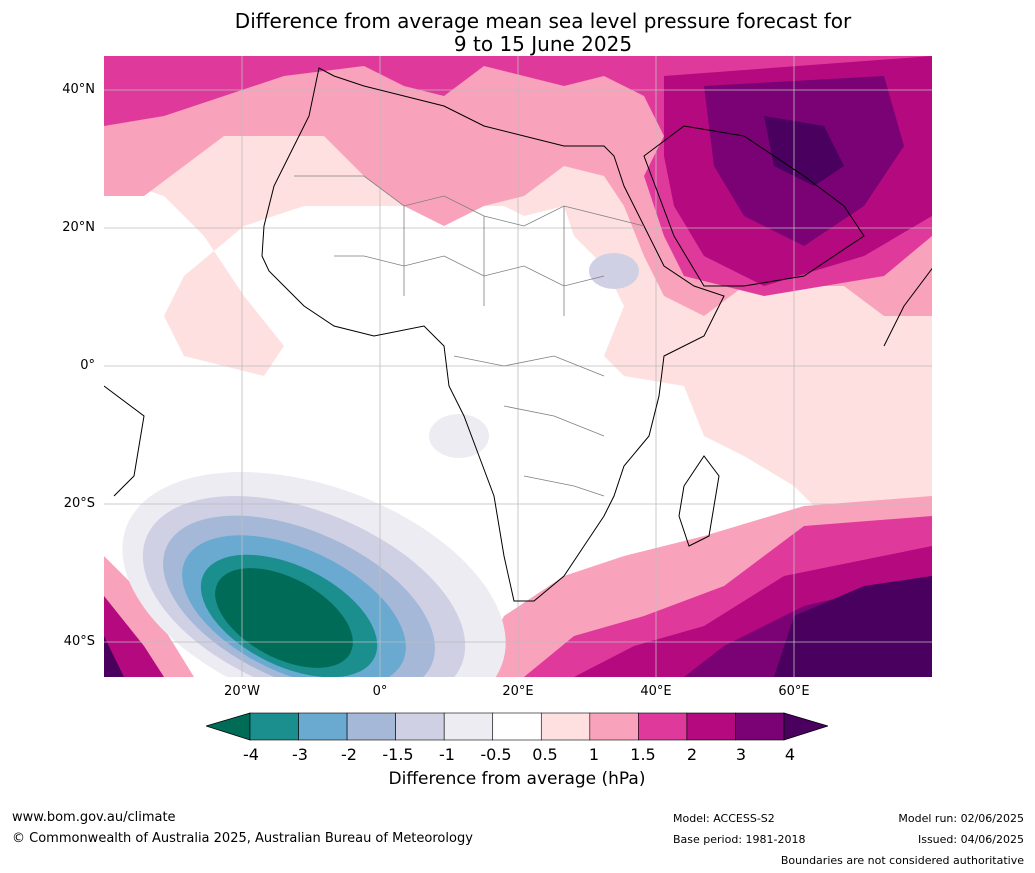  I want to click on anomaly-region-south-peak, so click(853, 626).